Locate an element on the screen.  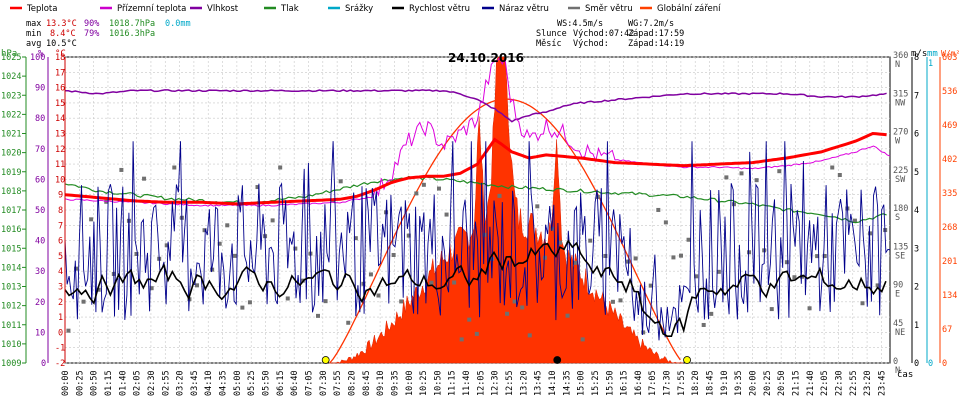
stats-wind-gust: WG:7.2m/s is located at coordinates (651, 24).